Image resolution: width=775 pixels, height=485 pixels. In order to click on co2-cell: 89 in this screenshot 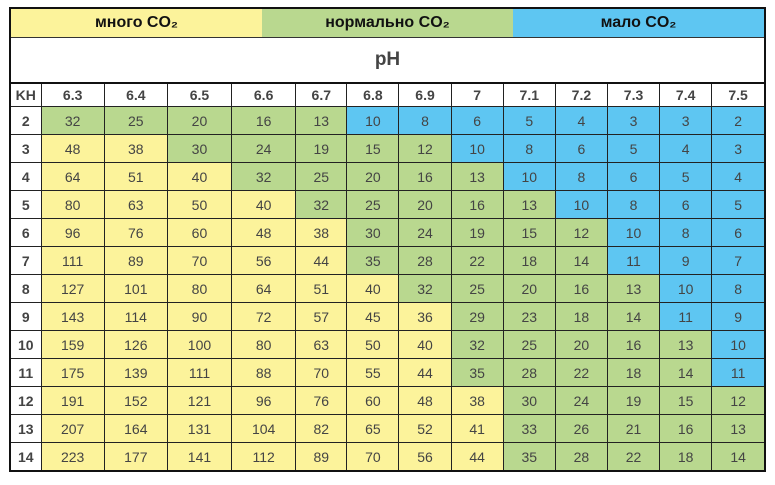, I will do `click(135, 260)`.